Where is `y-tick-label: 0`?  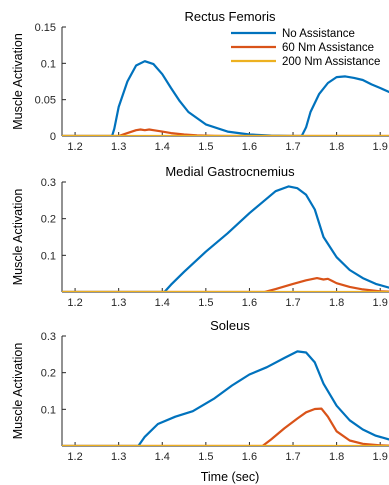
y-tick-label: 0 is located at coordinates (53, 137).